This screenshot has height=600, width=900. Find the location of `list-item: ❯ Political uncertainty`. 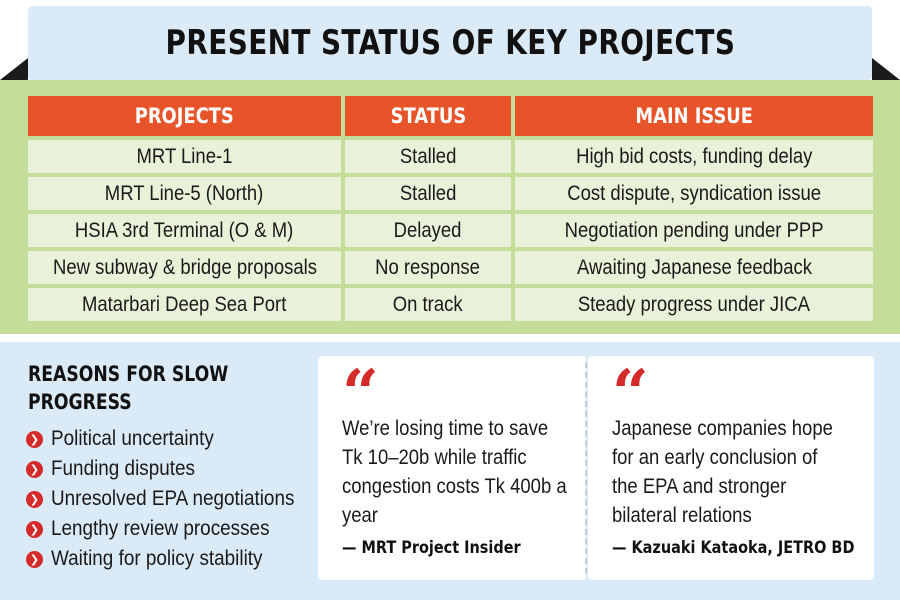

list-item: ❯ Political uncertainty is located at coordinates (173, 439).